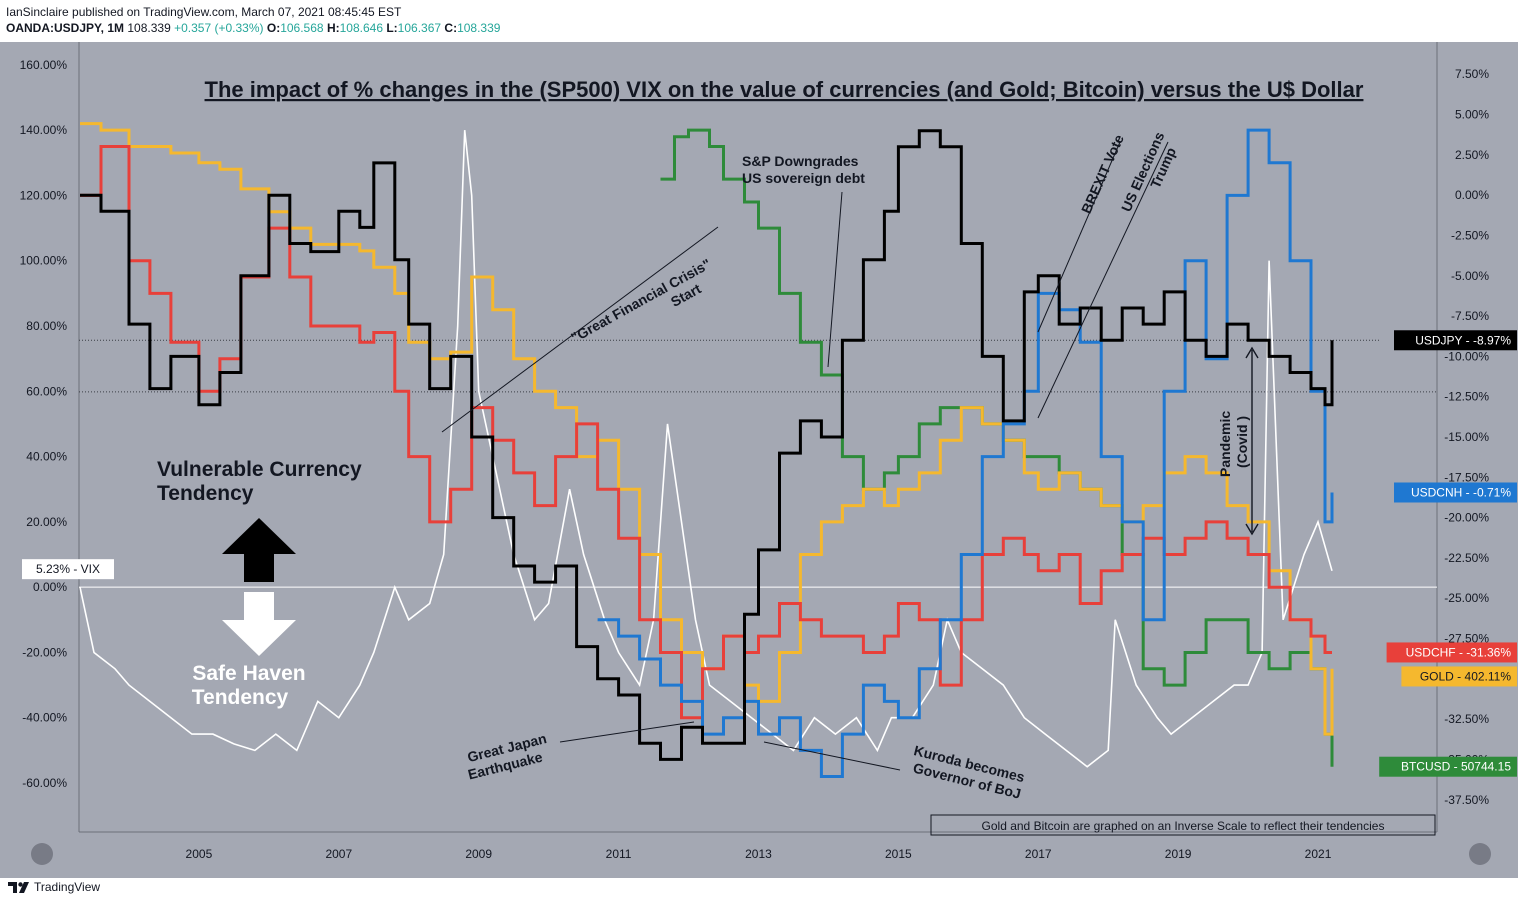 The height and width of the screenshot is (908, 1528). Describe the element at coordinates (451, 28) in the screenshot. I see `close-label: C:` at that location.